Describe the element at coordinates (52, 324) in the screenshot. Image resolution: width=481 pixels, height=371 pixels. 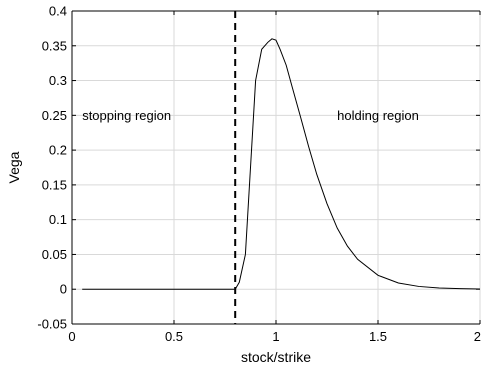
I see `y-tick-label: -0.05` at that location.